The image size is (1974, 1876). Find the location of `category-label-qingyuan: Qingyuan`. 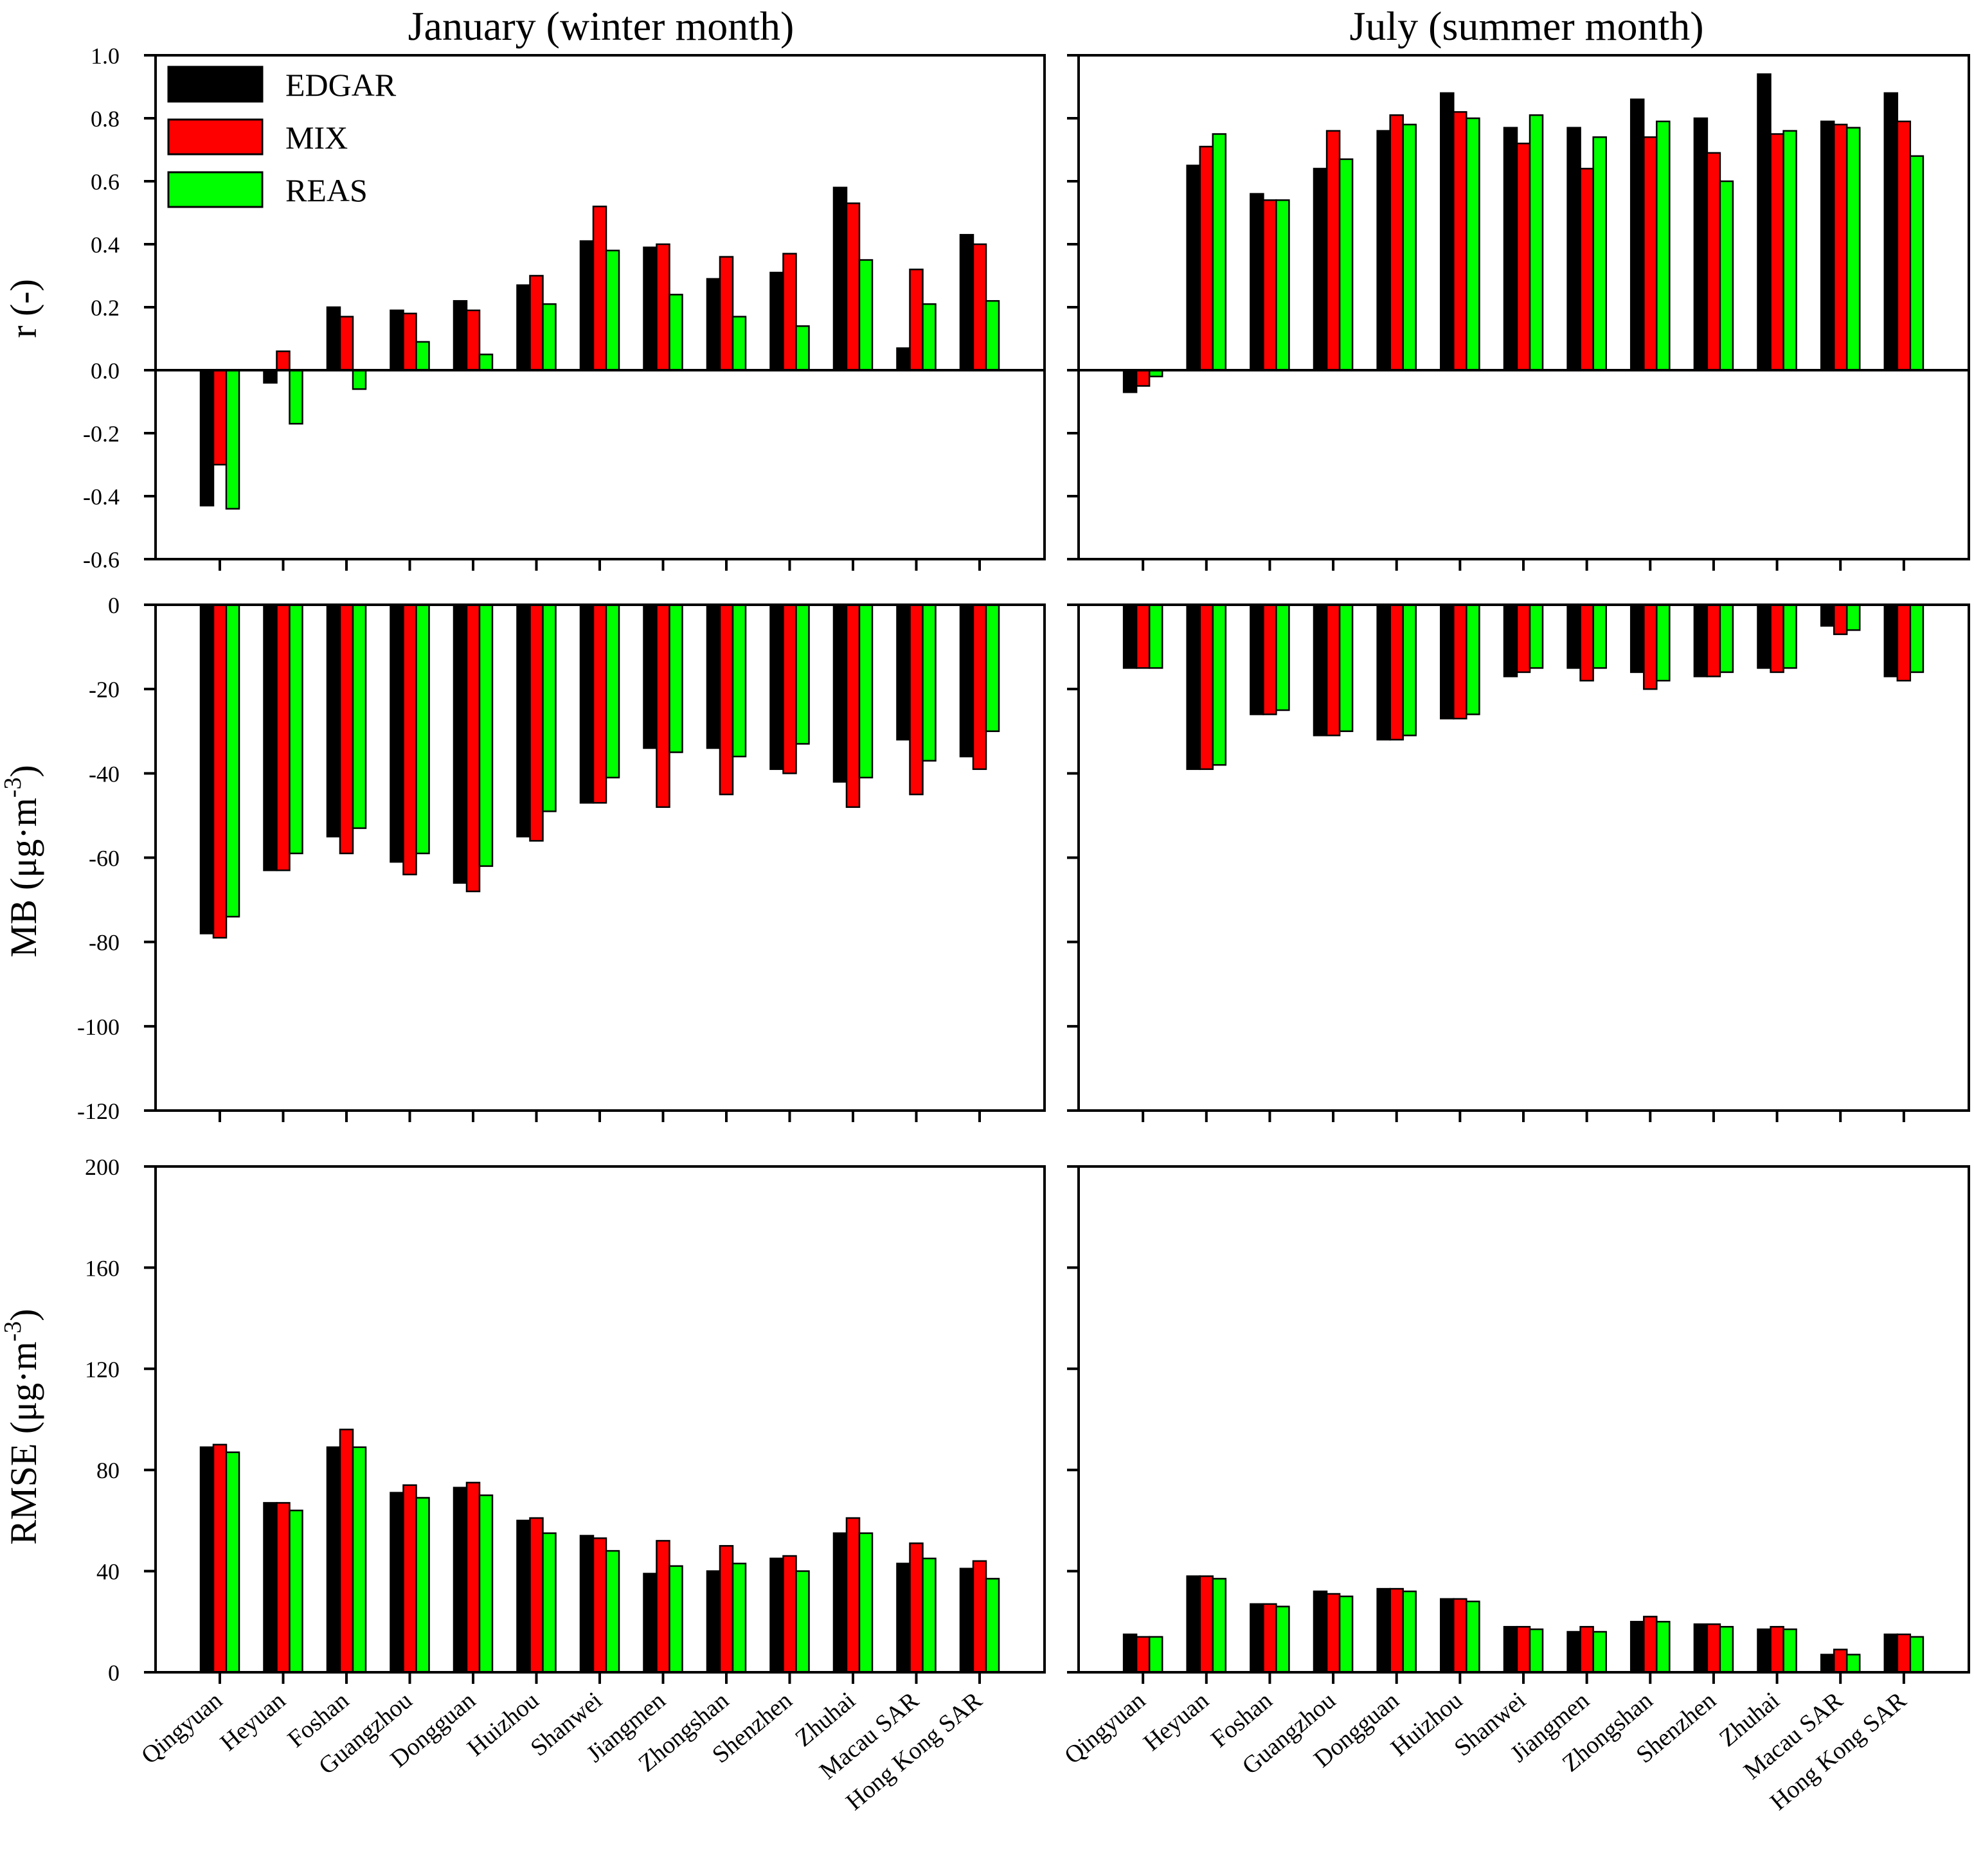

category-label-qingyuan: Qingyuan is located at coordinates (182, 1729).